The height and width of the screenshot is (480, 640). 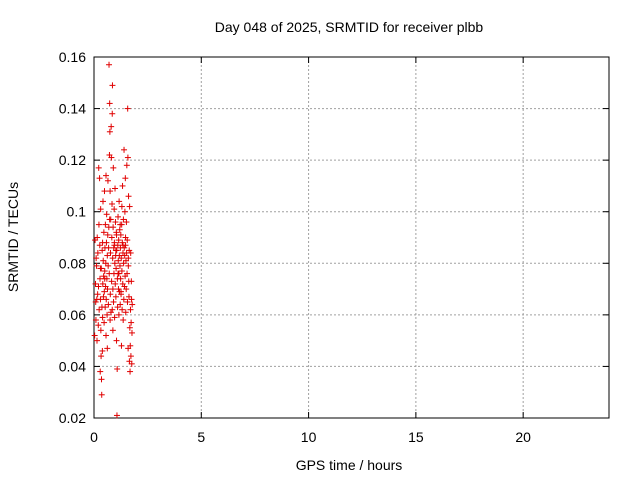 I want to click on x-tick-label: 15, so click(x=416, y=437).